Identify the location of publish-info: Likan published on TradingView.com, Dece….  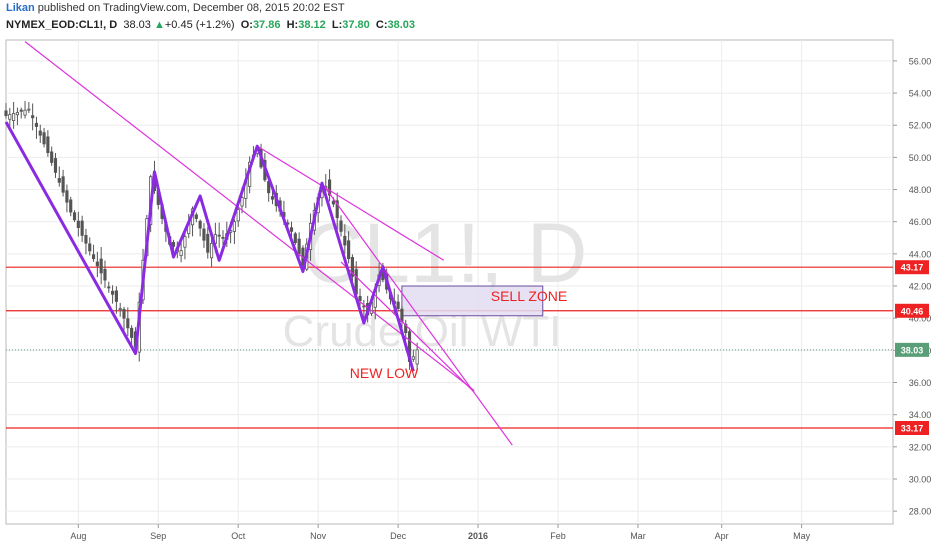
(175, 8).